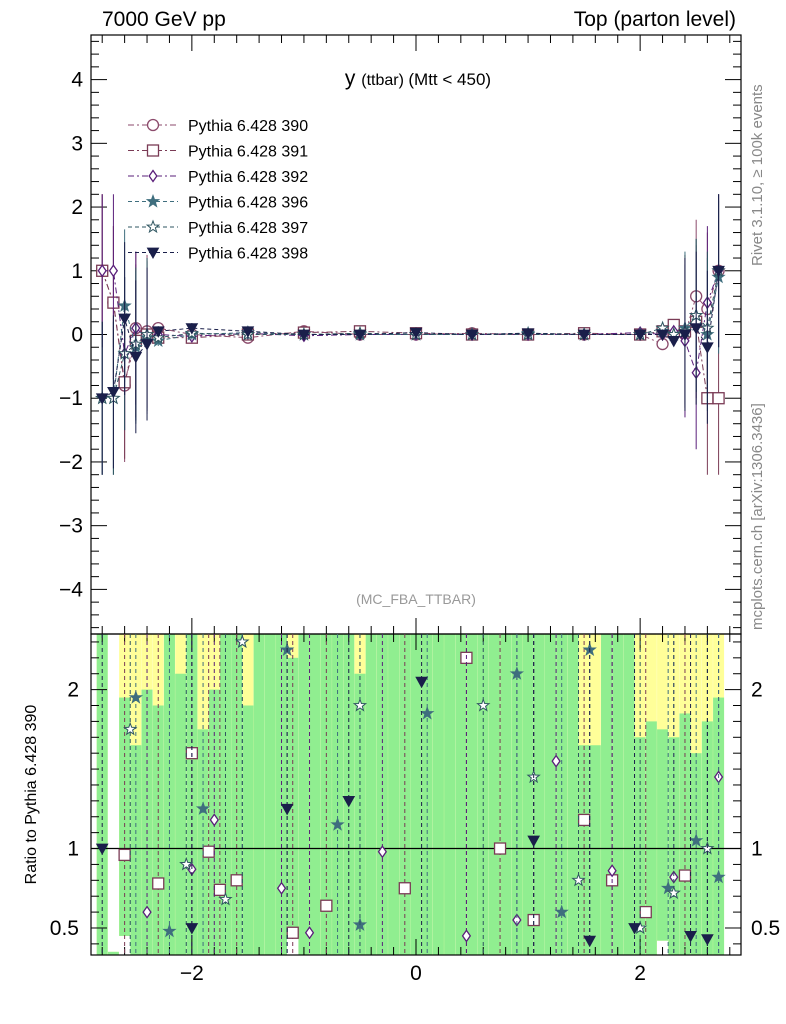 The width and height of the screenshot is (786, 1024). What do you see at coordinates (757, 849) in the screenshot?
I see `ratio-y-tick-label: 1` at bounding box center [757, 849].